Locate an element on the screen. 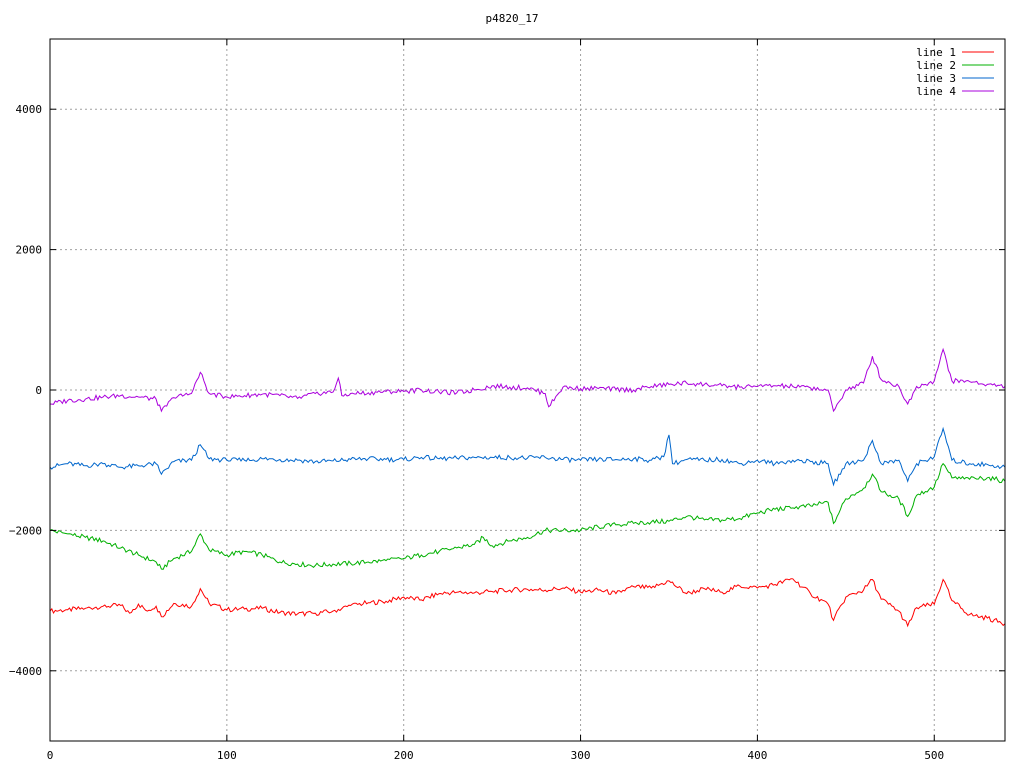 The height and width of the screenshot is (768, 1024). x-tick-label: 500 is located at coordinates (934, 755).